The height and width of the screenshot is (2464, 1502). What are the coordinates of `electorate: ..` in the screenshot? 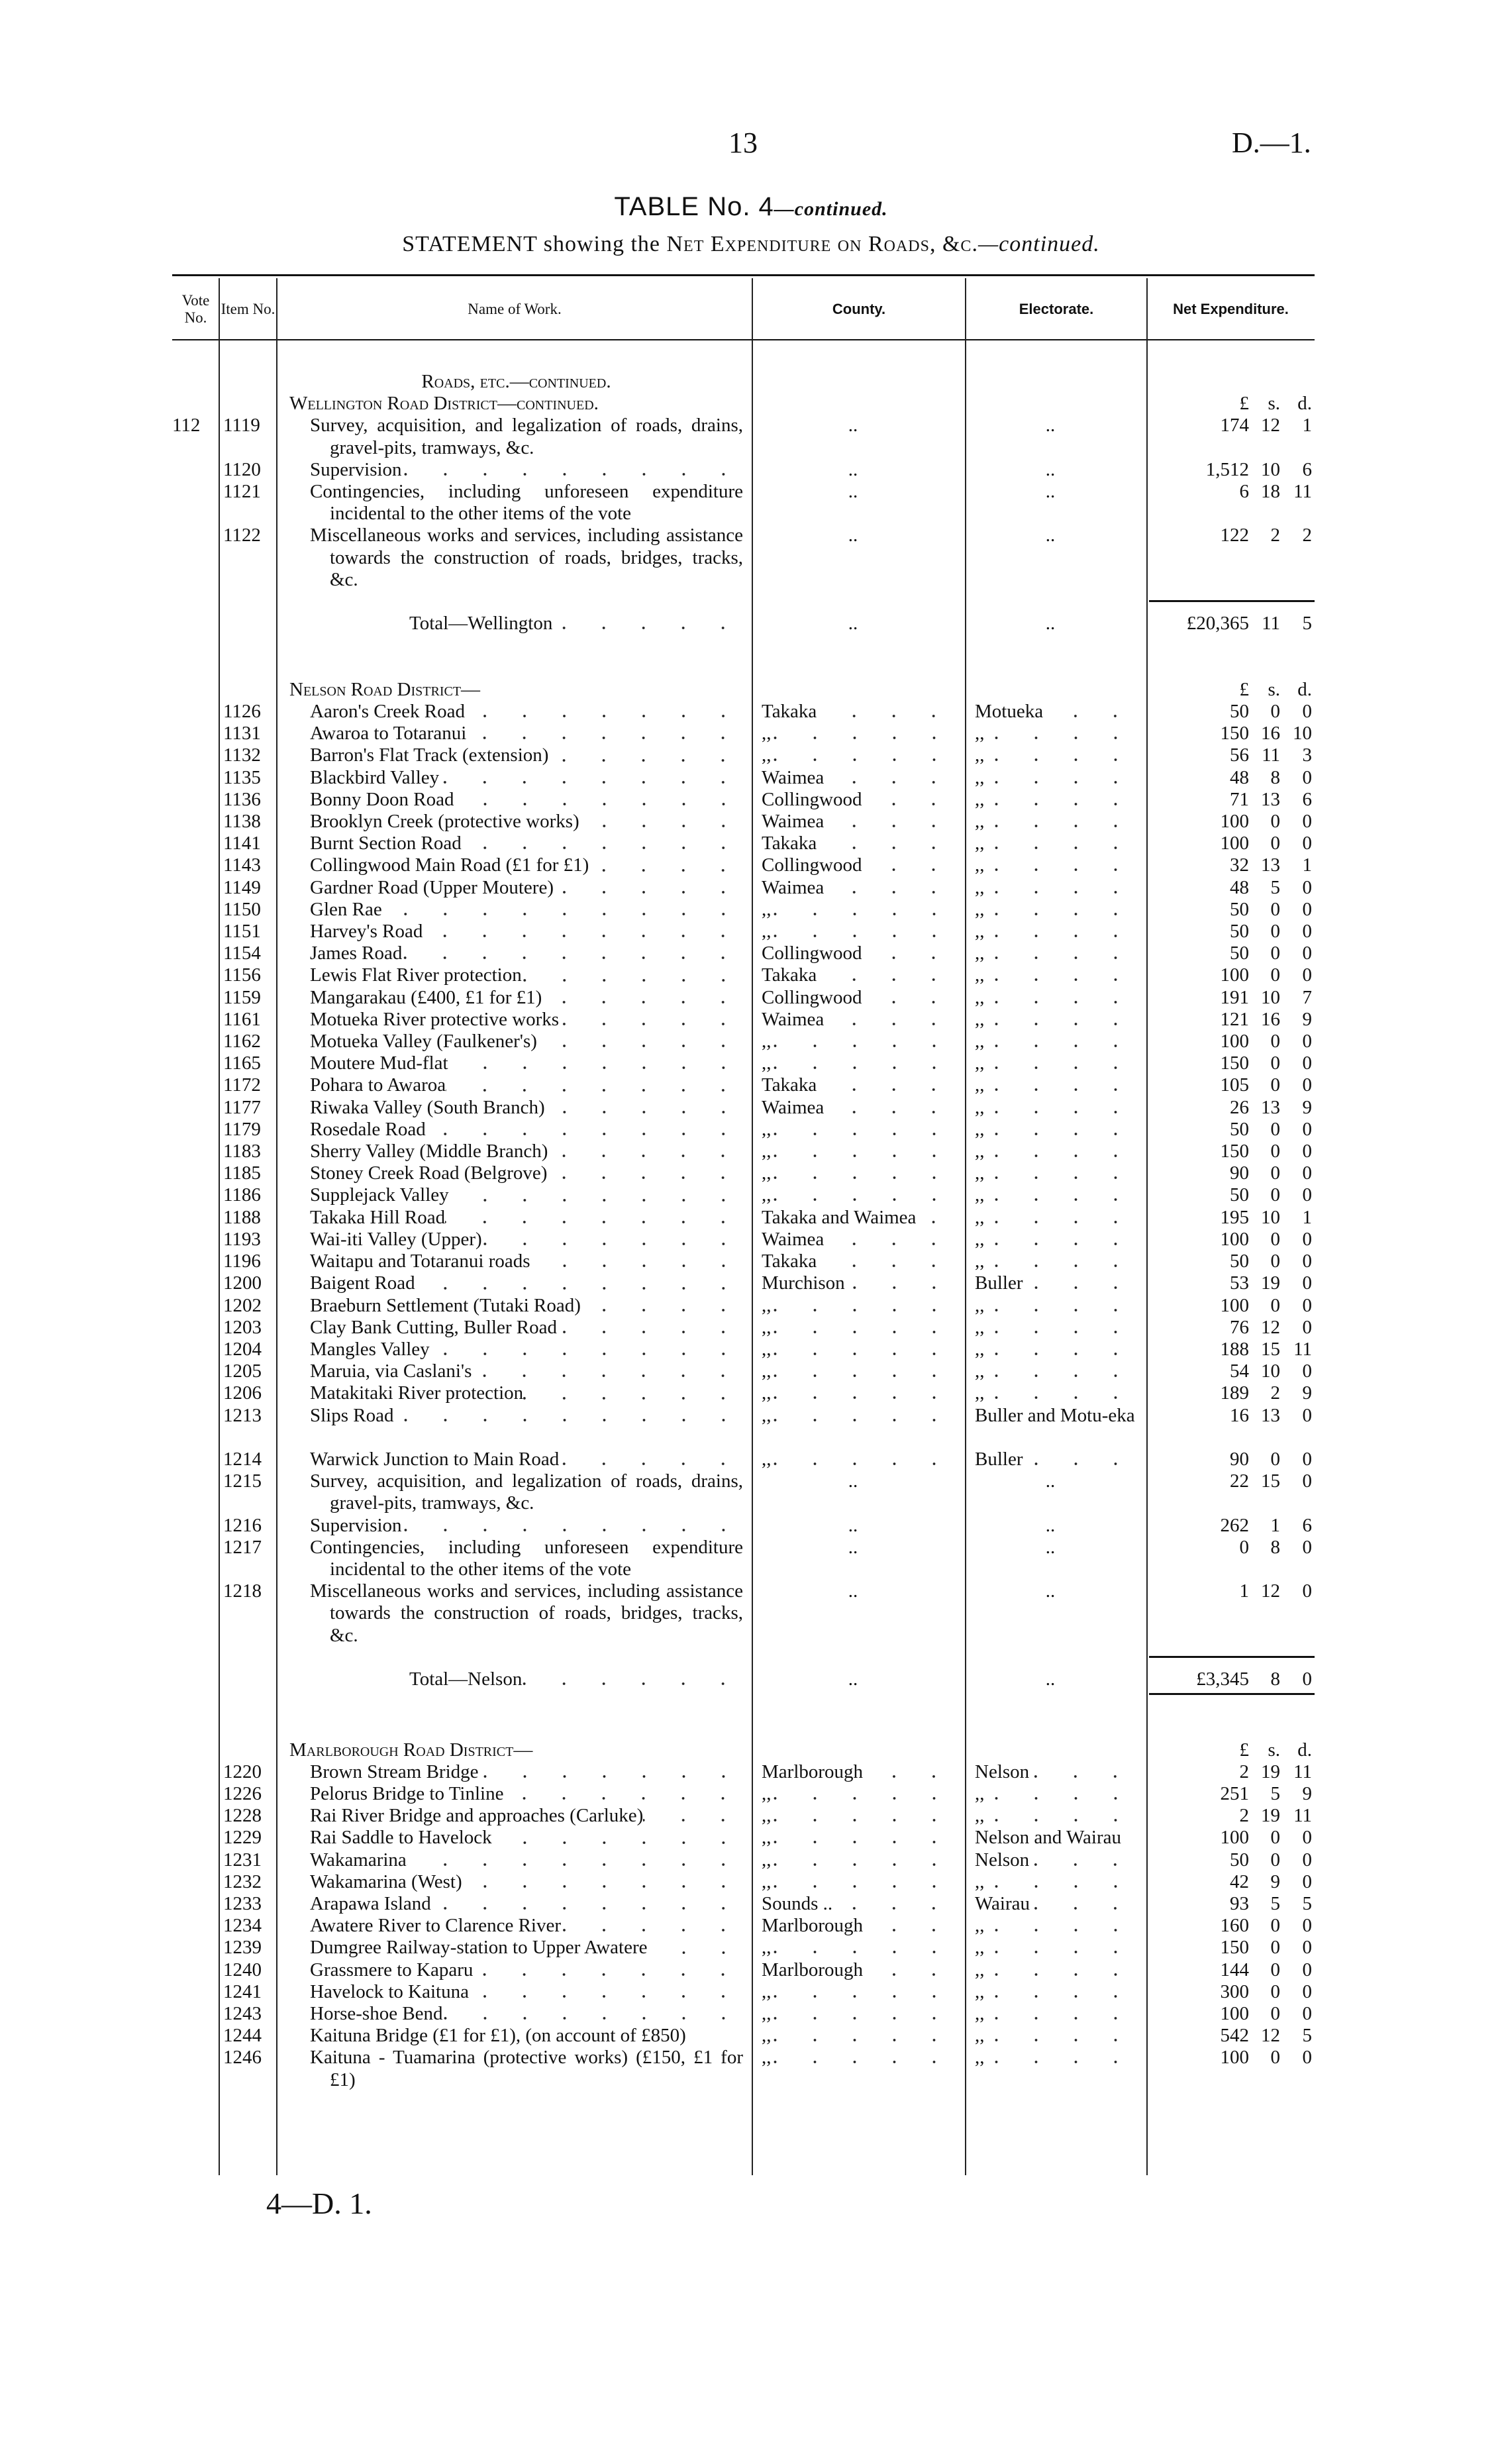 It's located at (1056, 1613).